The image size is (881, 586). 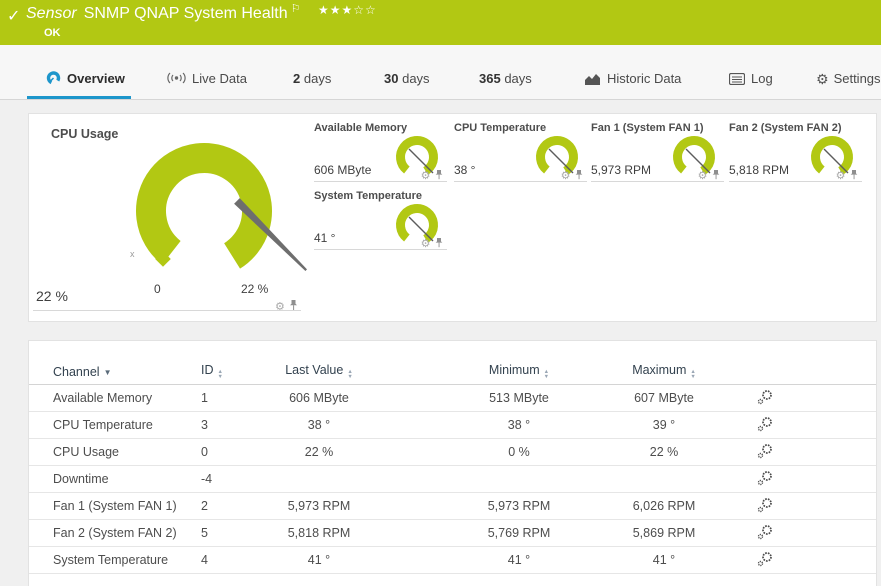 What do you see at coordinates (647, 128) in the screenshot?
I see `gauge-cell-title: Fan 1 (System FAN 1)` at bounding box center [647, 128].